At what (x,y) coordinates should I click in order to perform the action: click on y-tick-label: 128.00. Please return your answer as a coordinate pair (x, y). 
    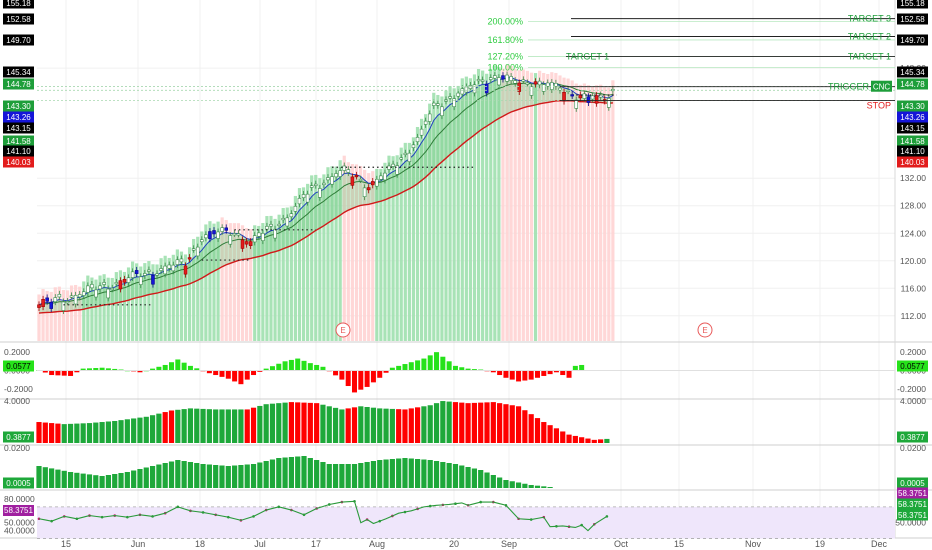
    Looking at the image, I should click on (913, 206).